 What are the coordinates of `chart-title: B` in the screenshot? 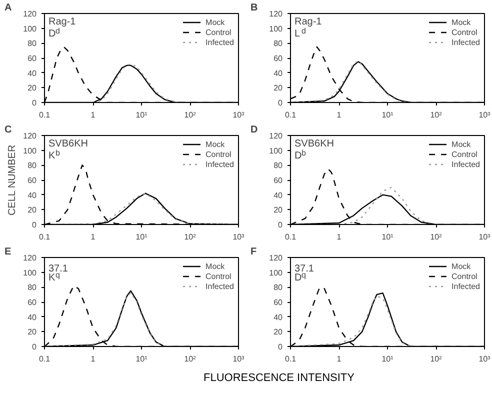 It's located at (254, 8).